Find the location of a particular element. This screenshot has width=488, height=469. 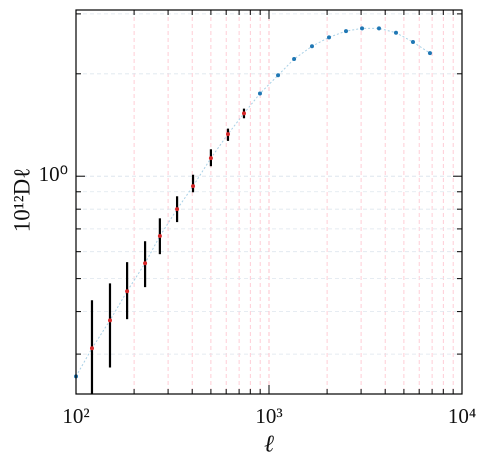

x-axis-label: ℓ is located at coordinates (269, 445).